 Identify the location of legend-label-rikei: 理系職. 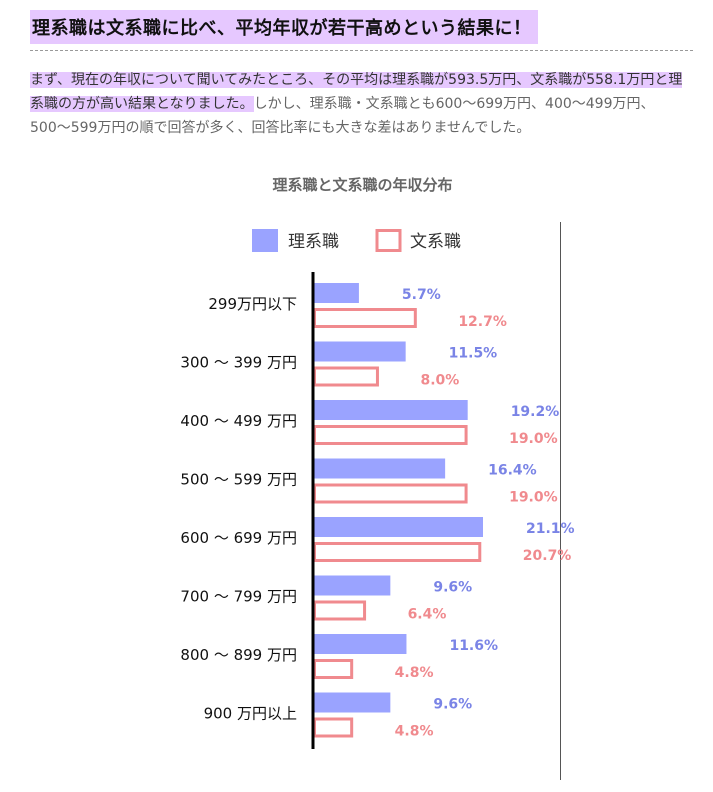
(313, 242).